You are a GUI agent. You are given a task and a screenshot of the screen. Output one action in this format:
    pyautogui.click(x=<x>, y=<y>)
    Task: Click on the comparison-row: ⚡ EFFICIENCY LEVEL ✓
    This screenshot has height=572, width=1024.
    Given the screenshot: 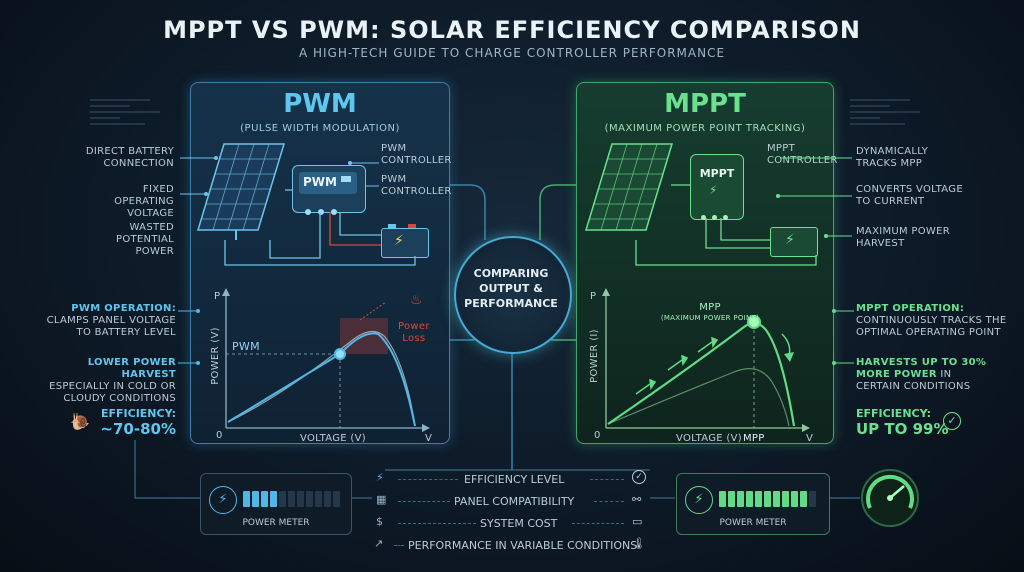 What is the action you would take?
    pyautogui.click(x=511, y=479)
    